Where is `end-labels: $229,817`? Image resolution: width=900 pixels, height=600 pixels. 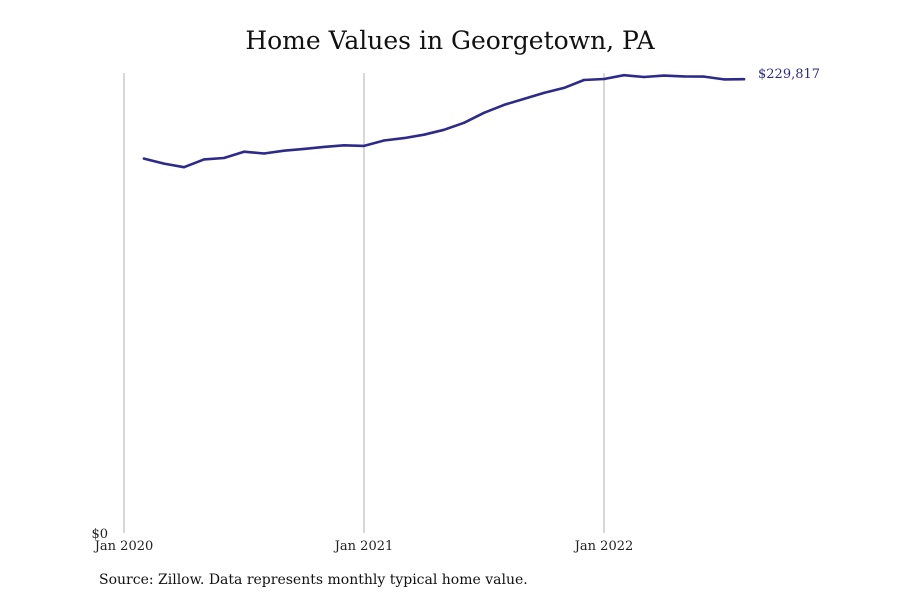 end-labels: $229,817 is located at coordinates (789, 74).